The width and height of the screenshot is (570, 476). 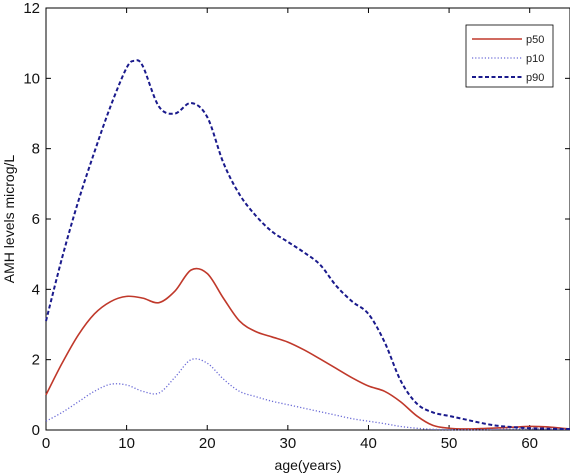 What do you see at coordinates (535, 59) in the screenshot?
I see `legend-label-p10: p10` at bounding box center [535, 59].